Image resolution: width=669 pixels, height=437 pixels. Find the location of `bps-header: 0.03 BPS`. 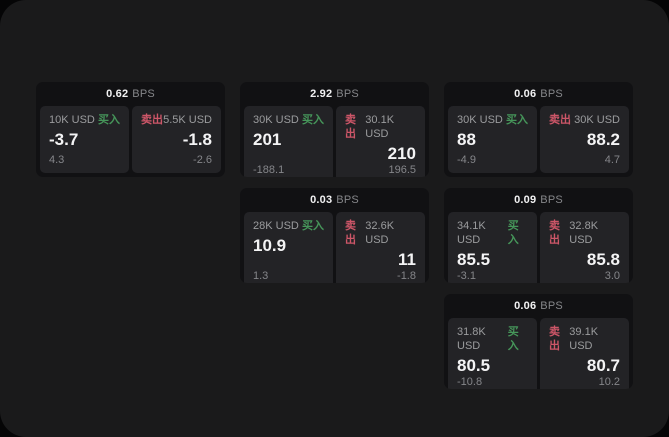

bps-header: 0.03 BPS is located at coordinates (334, 200).